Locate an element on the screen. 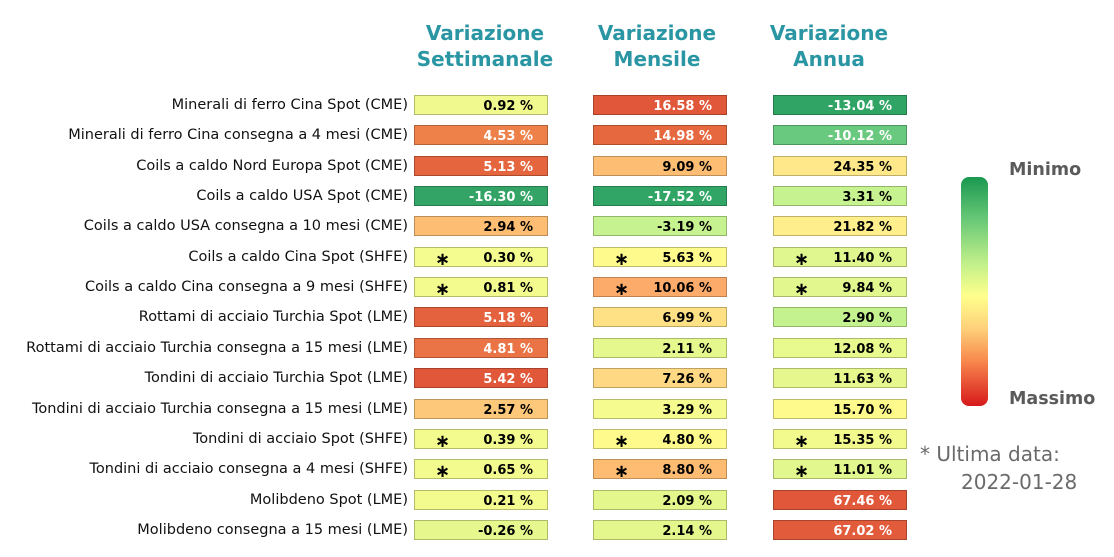  cell-value: 67.46 % is located at coordinates (862, 501).